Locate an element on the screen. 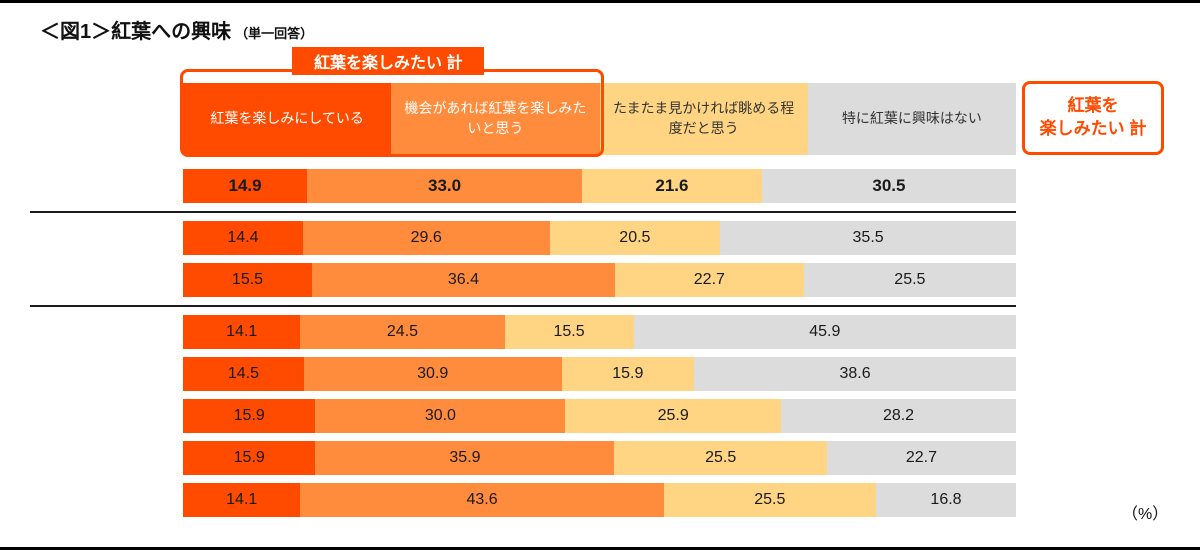  bar-segment-r4-c3: 38.6 is located at coordinates (855, 374).